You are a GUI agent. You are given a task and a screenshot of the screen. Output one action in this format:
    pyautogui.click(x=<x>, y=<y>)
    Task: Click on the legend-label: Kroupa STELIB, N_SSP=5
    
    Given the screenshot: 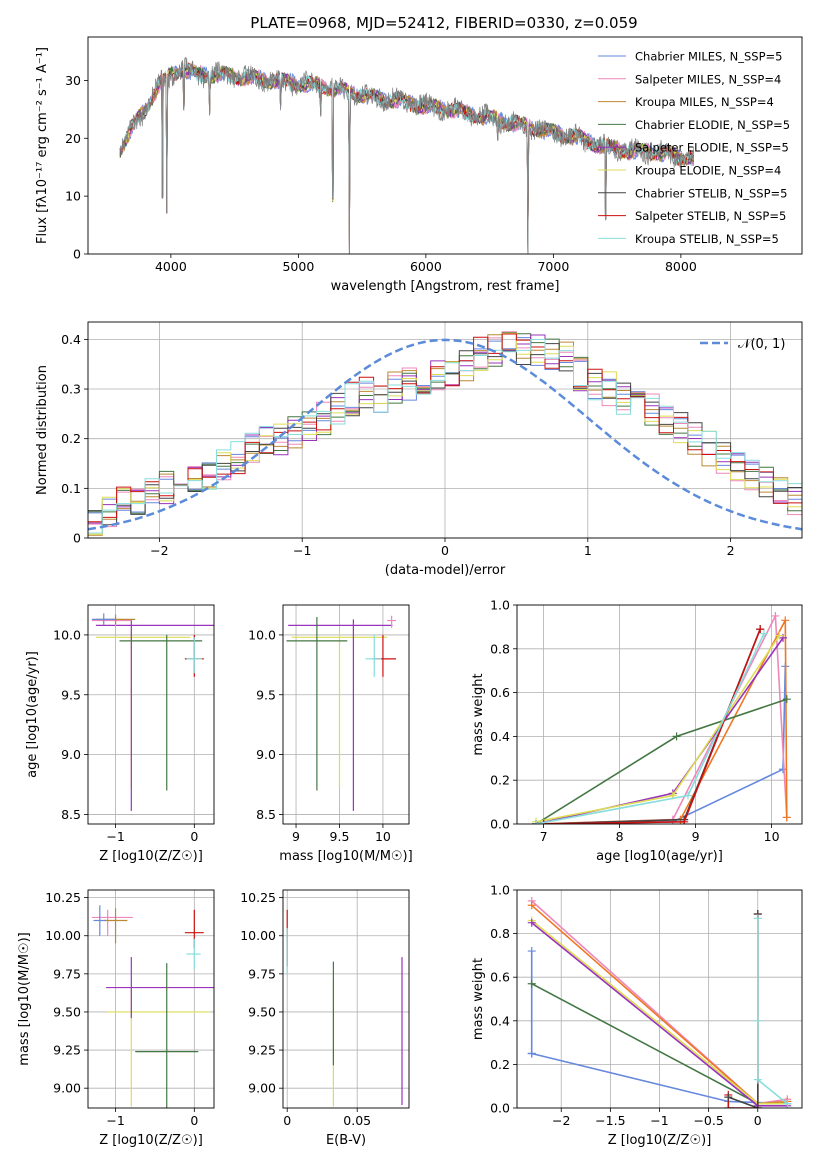 What is the action you would take?
    pyautogui.click(x=707, y=239)
    